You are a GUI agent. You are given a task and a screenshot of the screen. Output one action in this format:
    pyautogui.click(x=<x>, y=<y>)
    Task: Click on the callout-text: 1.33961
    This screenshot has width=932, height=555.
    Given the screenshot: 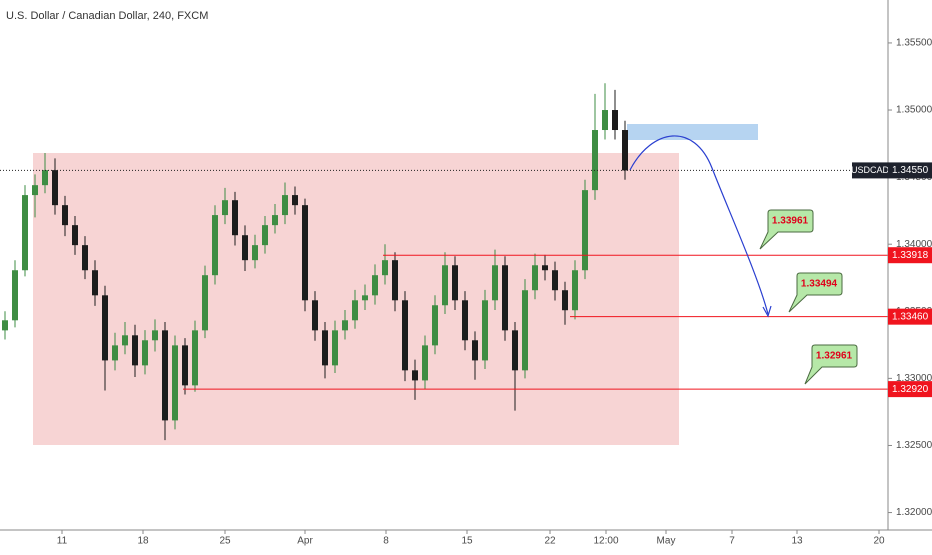 What is the action you would take?
    pyautogui.click(x=790, y=221)
    